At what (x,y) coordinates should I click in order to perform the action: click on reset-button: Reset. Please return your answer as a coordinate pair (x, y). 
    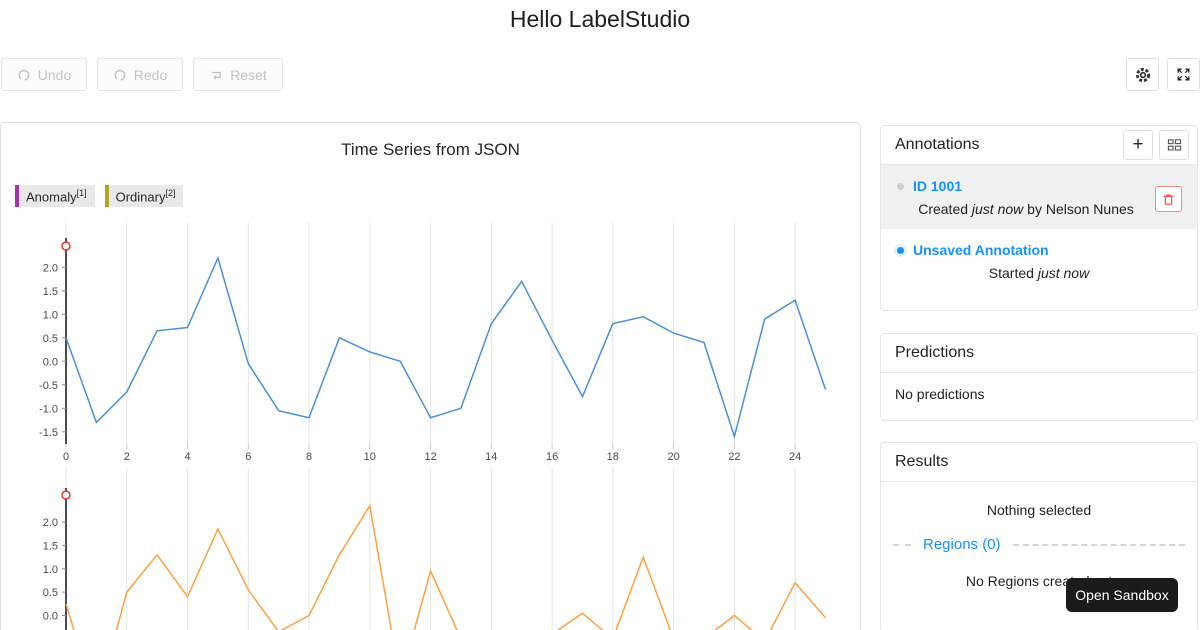
    Looking at the image, I should click on (238, 74).